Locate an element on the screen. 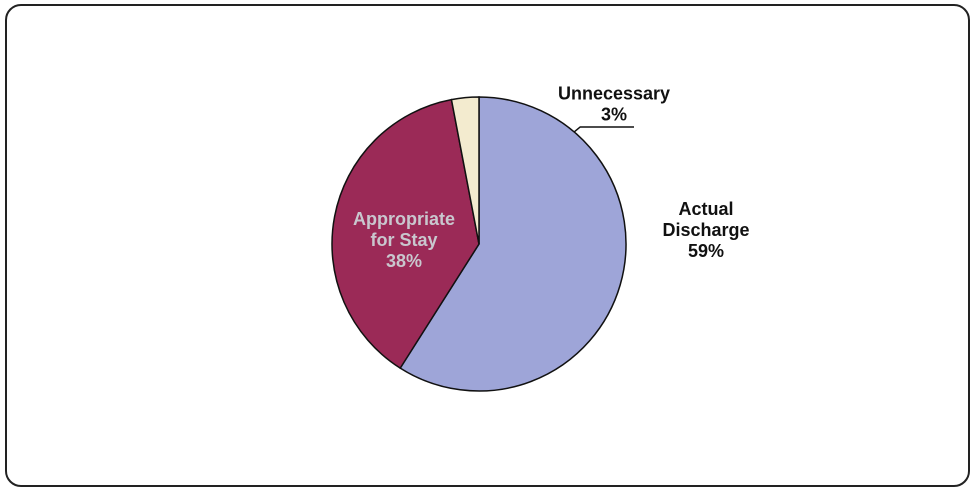 The image size is (977, 494). slice-name-label: Discharge is located at coordinates (705, 230).